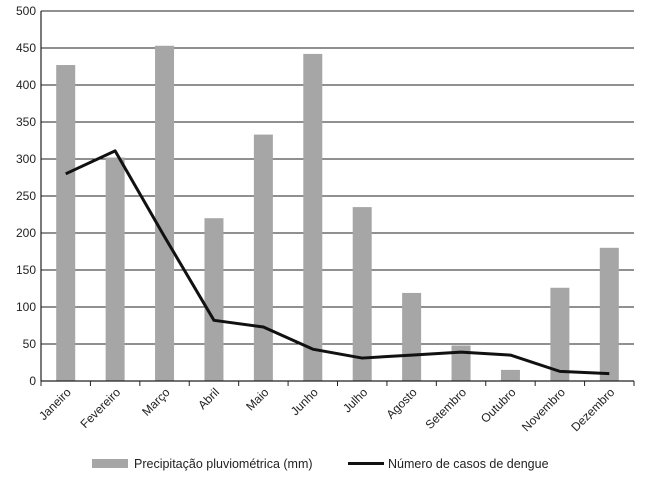  What do you see at coordinates (26, 159) in the screenshot?
I see `y-tick-label: 300` at bounding box center [26, 159].